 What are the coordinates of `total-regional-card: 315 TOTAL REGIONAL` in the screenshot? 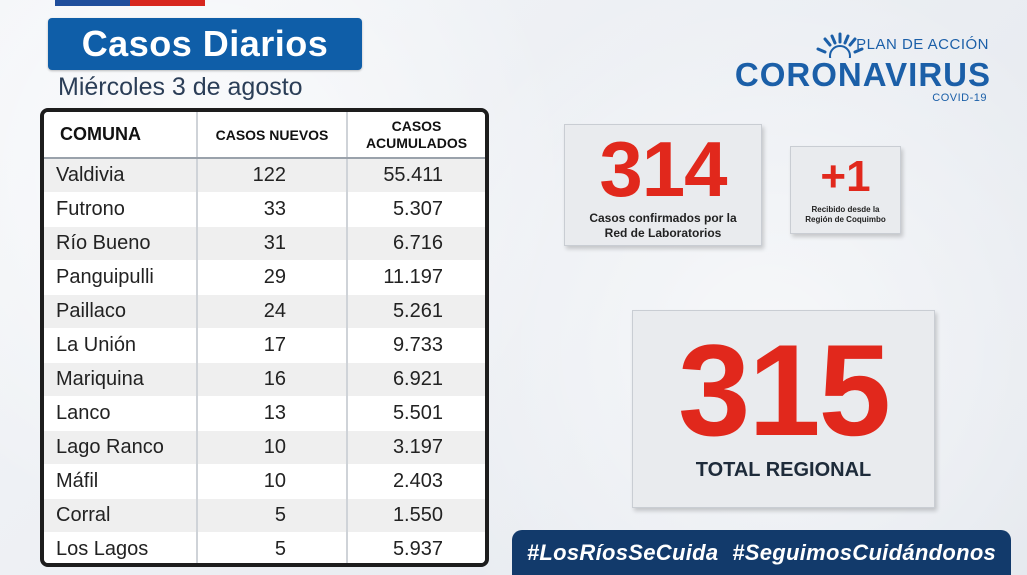 It's located at (783, 409).